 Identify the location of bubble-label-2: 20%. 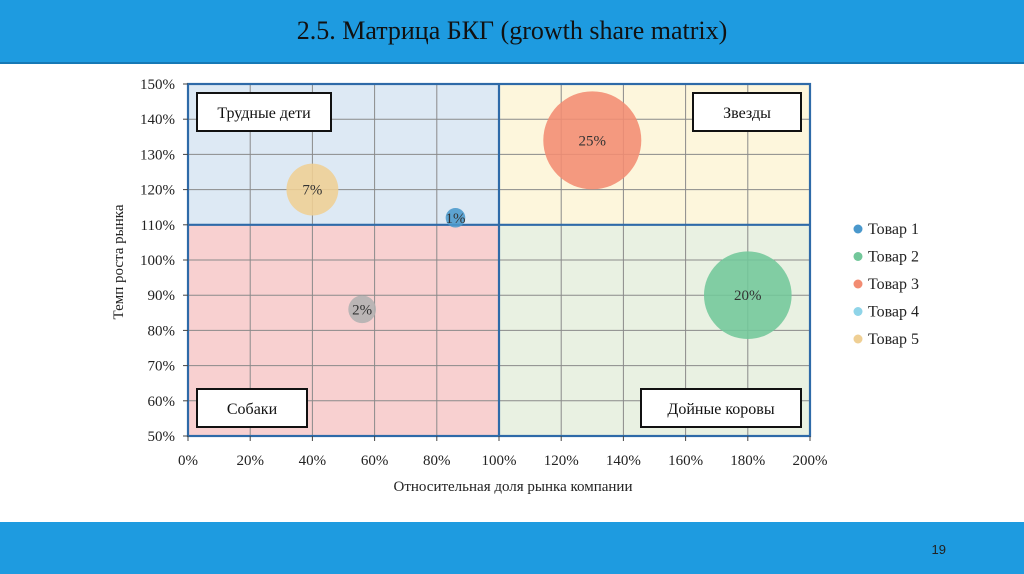
(748, 296).